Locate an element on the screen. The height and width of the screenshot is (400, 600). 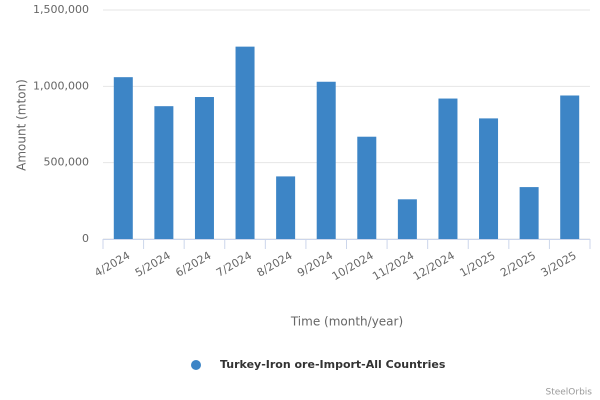
legend-label: Turkey-Iron ore-Import-All Countries is located at coordinates (333, 364).